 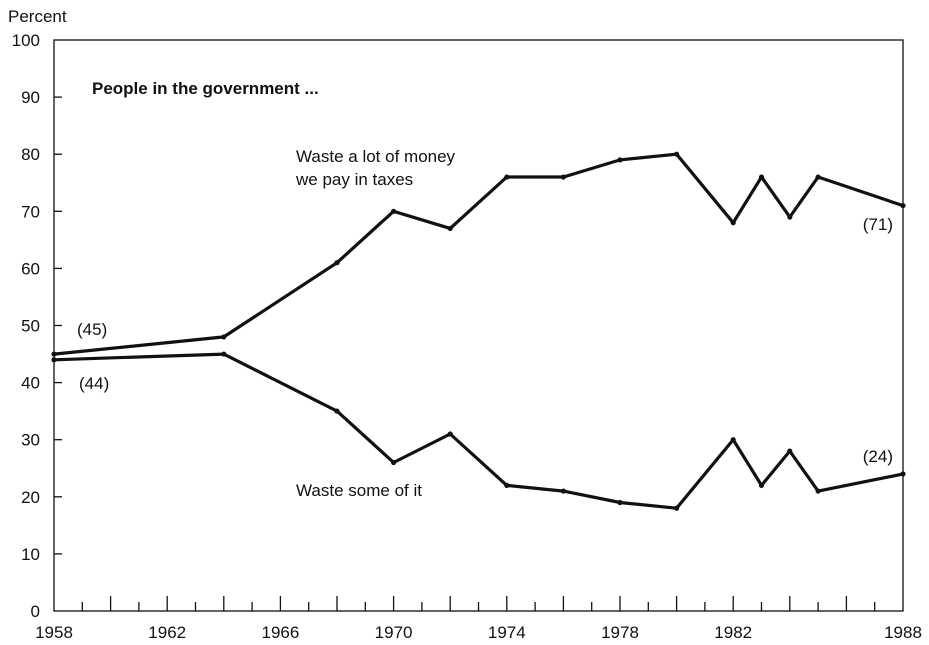 I want to click on x-tick-label: 1982, so click(x=733, y=632).